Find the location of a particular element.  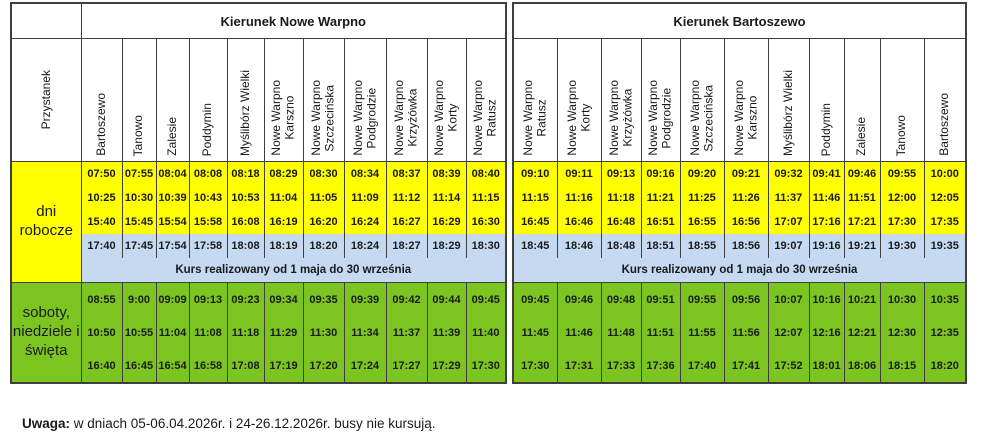

time-cell: 17:08 is located at coordinates (245, 366).